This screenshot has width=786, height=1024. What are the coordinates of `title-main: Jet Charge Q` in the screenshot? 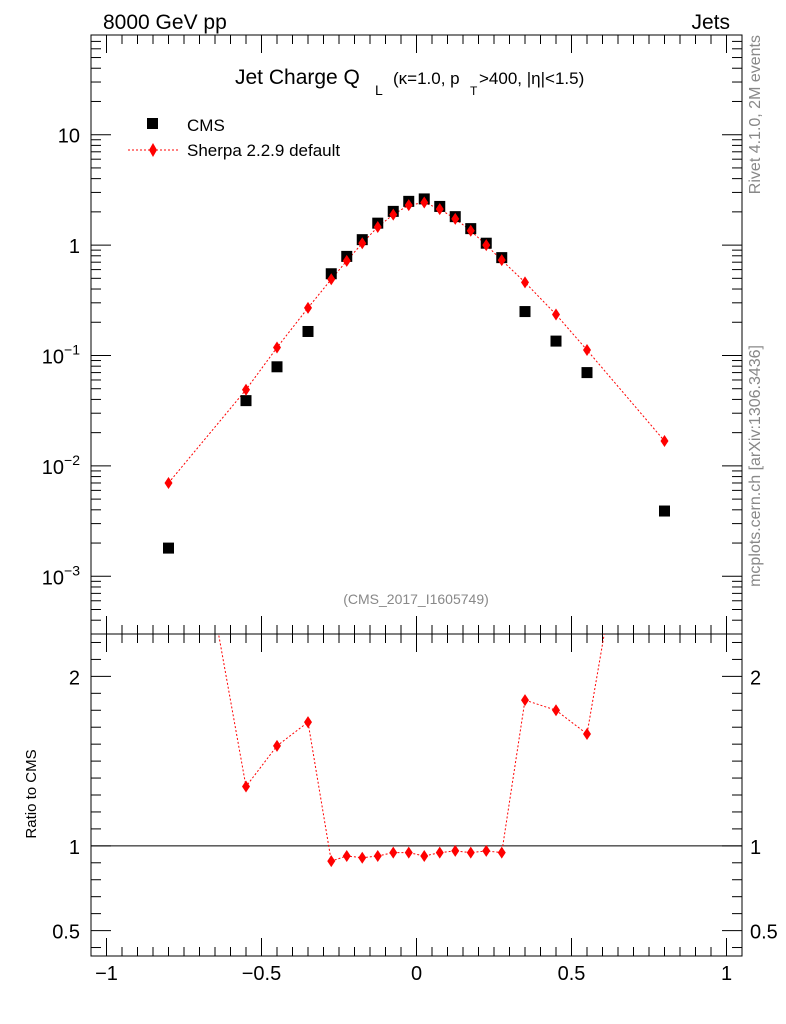 It's located at (297, 77).